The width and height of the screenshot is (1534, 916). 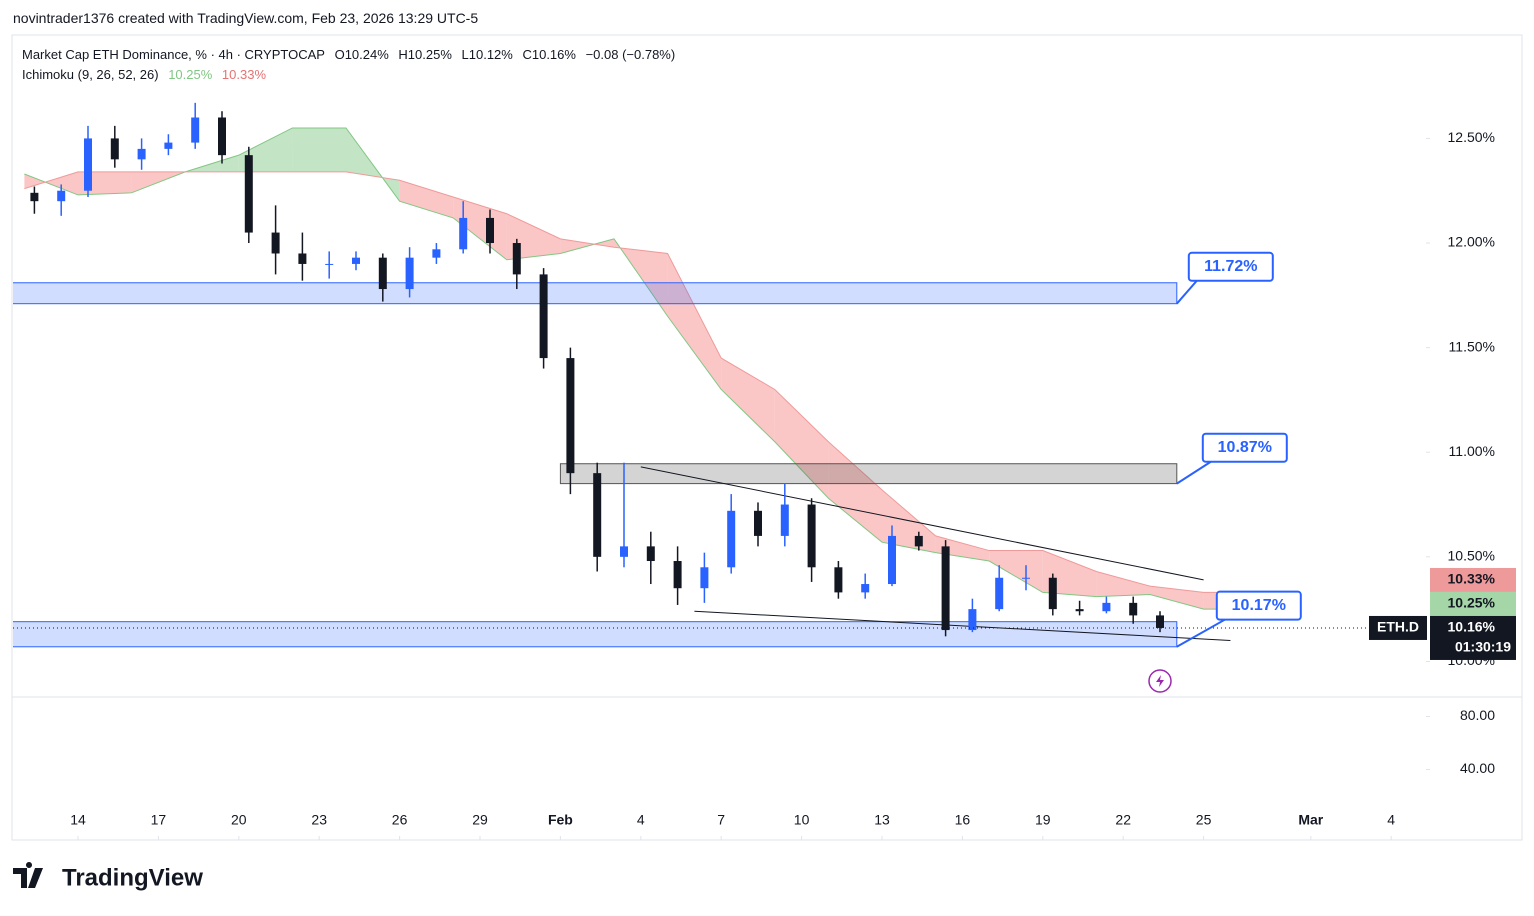 What do you see at coordinates (159, 820) in the screenshot?
I see `x-tick-label: 17` at bounding box center [159, 820].